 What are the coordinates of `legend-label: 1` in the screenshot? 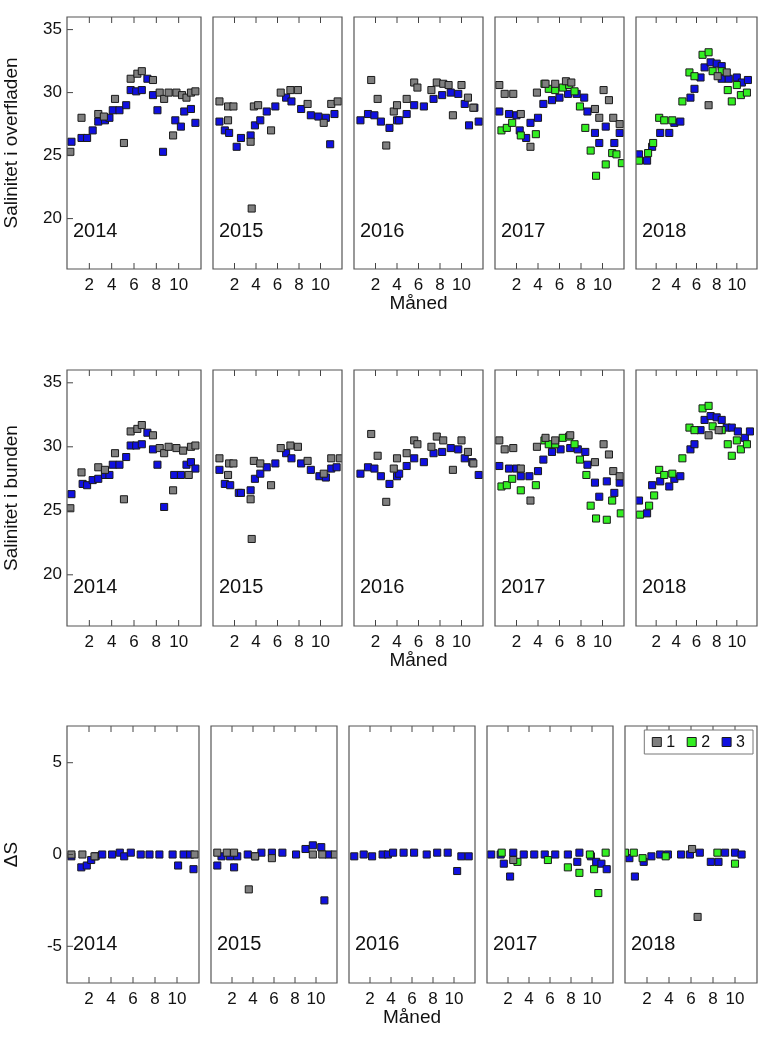 It's located at (671, 742).